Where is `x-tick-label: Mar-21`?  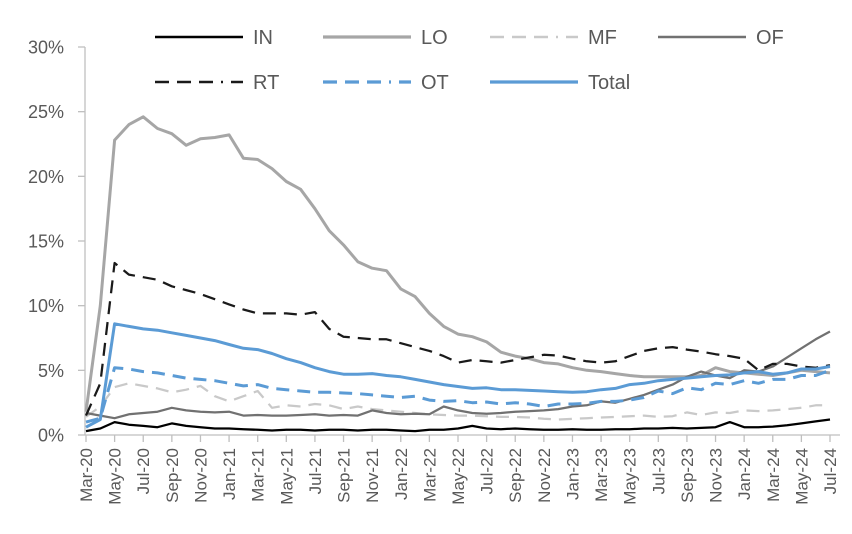
x-tick-label: Mar-21 is located at coordinates (258, 475).